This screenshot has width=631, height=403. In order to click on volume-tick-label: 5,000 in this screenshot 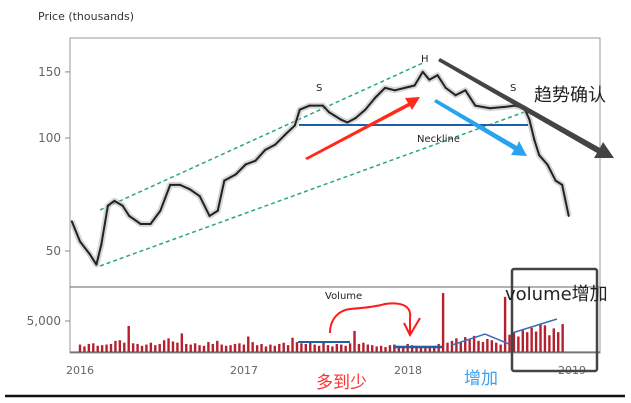, I will do `click(44, 321)`.